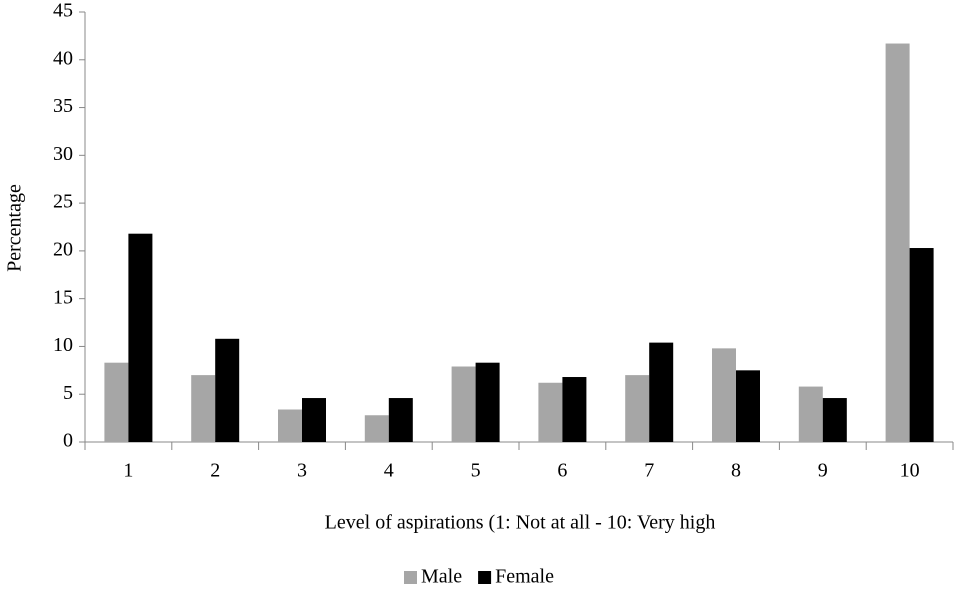  What do you see at coordinates (476, 471) in the screenshot?
I see `x-tick-label: 5` at bounding box center [476, 471].